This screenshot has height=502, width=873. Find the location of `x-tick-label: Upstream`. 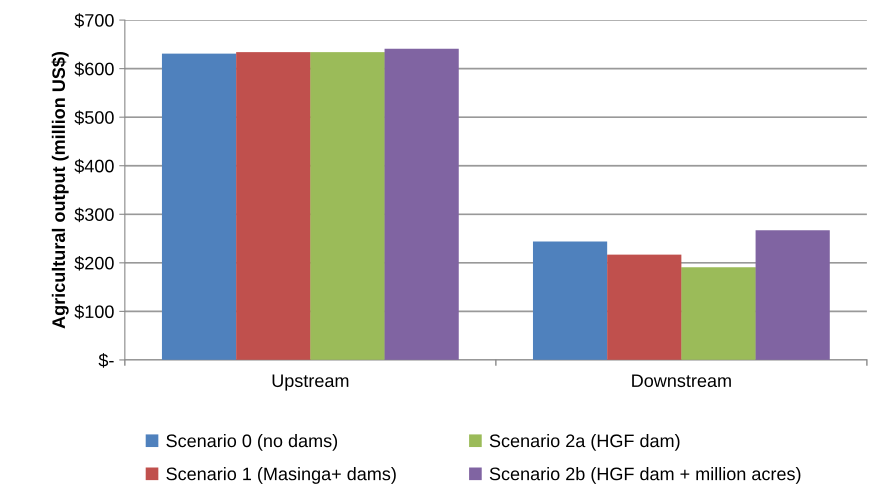

x-tick-label: Upstream is located at coordinates (310, 382).